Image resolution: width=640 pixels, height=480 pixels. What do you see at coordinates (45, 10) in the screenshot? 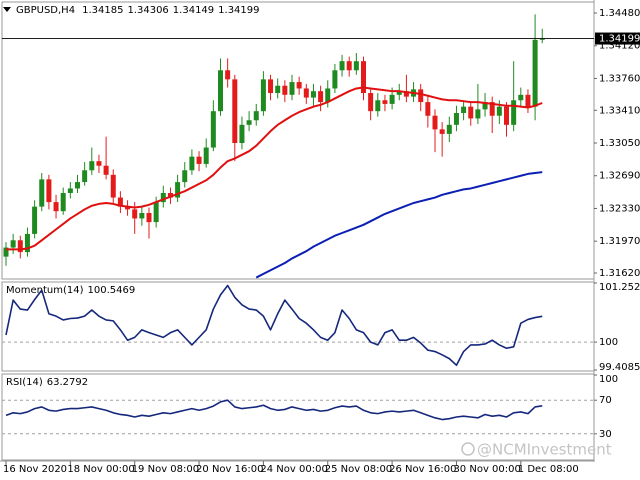
I see `symbol: GBPUSD,H4` at bounding box center [45, 10].